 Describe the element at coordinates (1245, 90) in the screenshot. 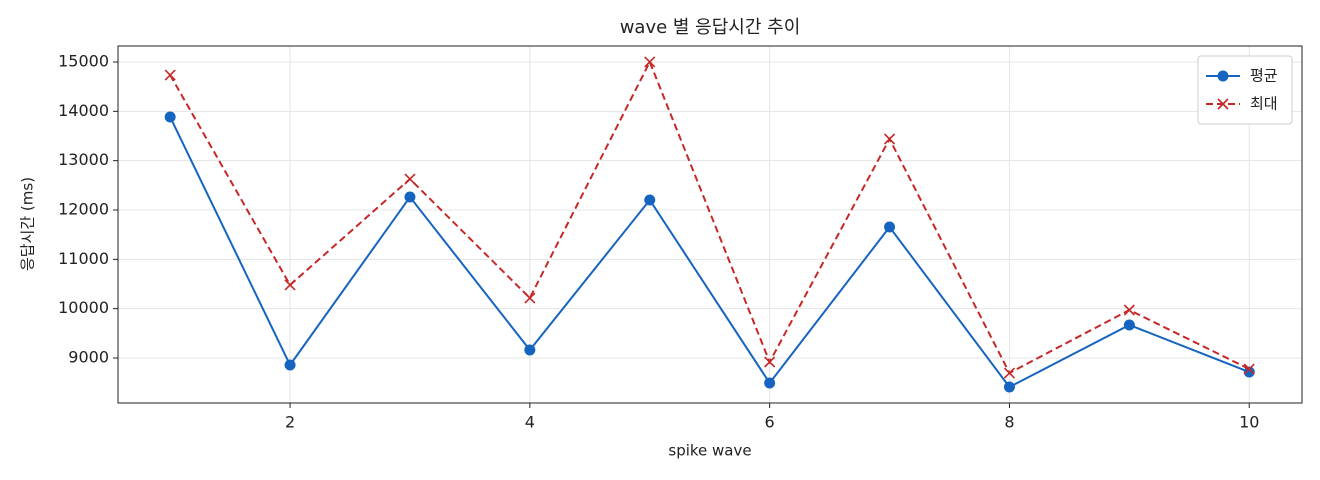

I see `legend-box` at that location.